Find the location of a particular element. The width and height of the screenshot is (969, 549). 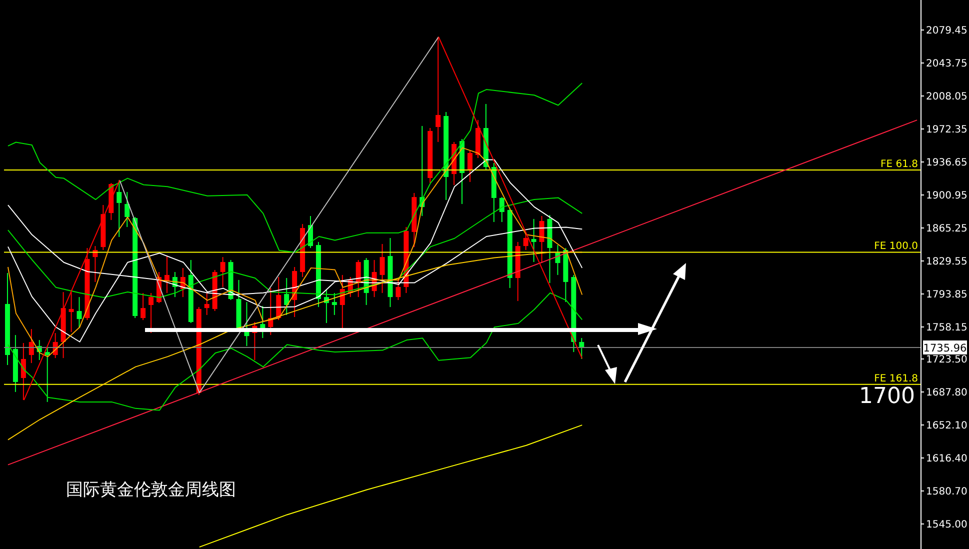

y-tick-label: 1936.65 is located at coordinates (947, 163).